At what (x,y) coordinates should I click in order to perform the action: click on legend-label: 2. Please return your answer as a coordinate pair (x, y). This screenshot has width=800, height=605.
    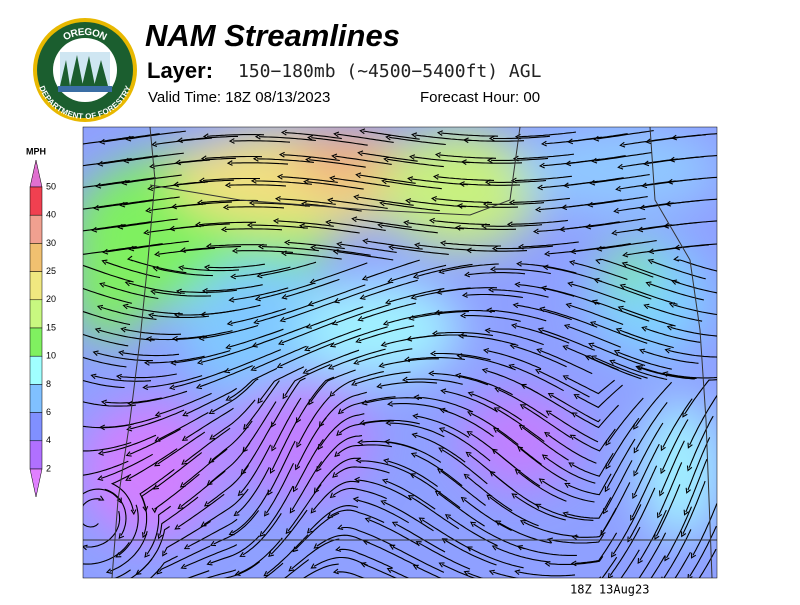
    Looking at the image, I should click on (48, 468).